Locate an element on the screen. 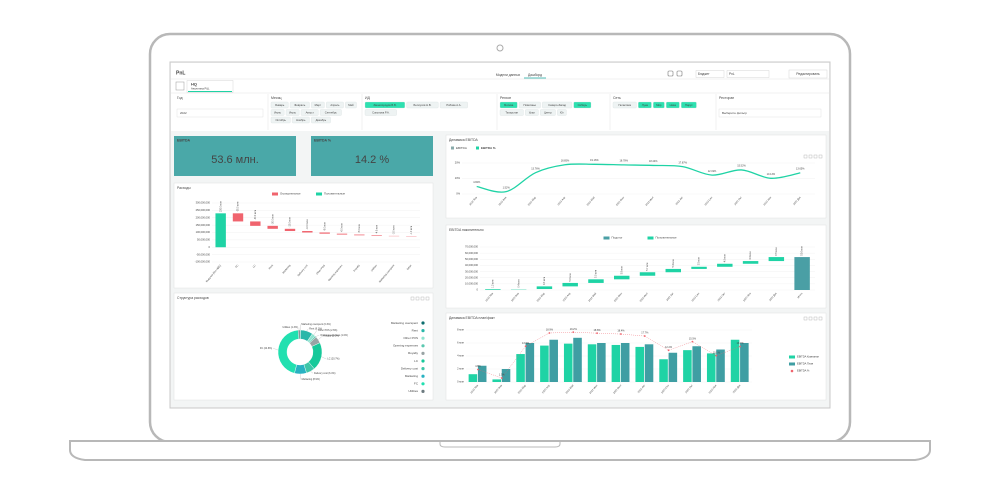 This screenshot has width=1000, height=500. sheet-tab is located at coordinates (210, 86).